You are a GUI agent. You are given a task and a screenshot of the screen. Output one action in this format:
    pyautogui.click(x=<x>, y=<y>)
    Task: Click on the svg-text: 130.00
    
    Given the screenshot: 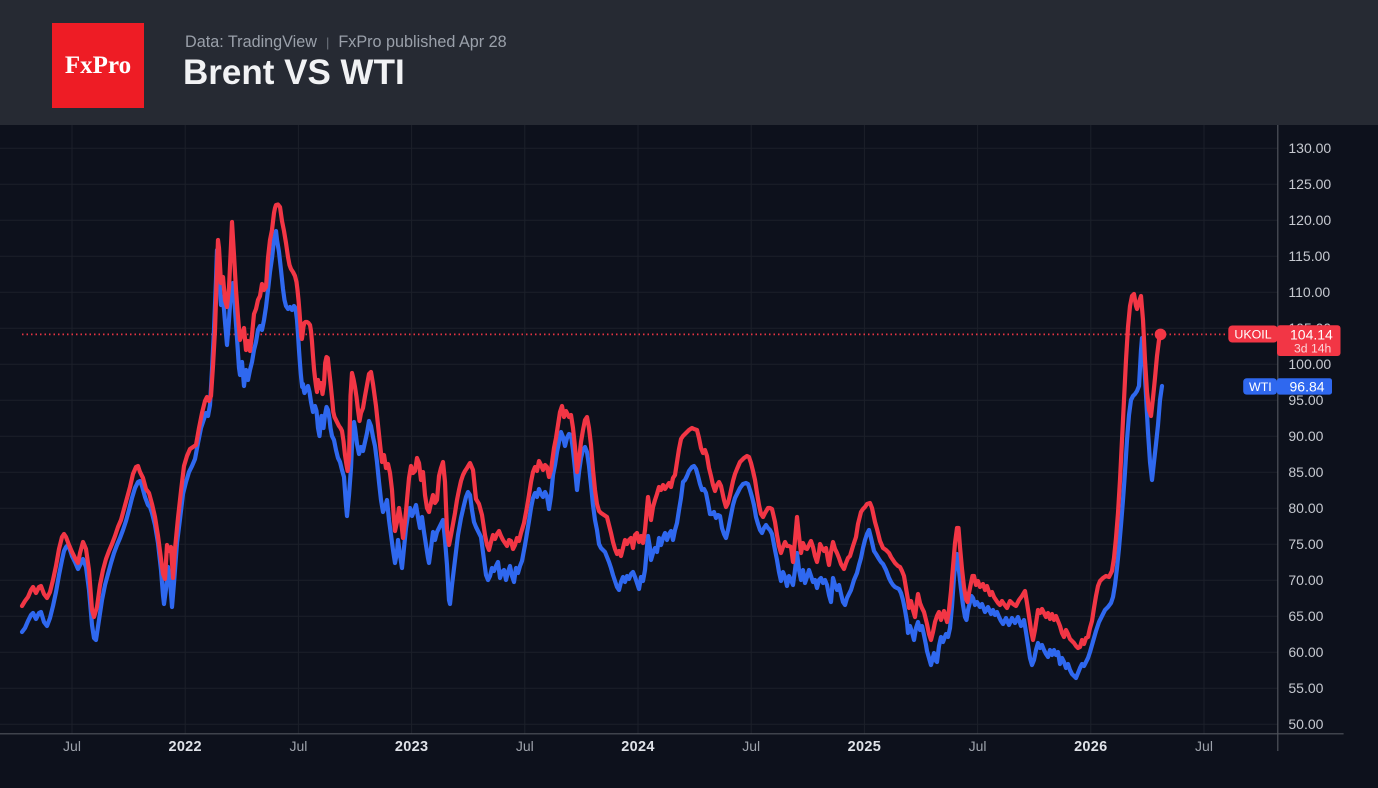 What is the action you would take?
    pyautogui.click(x=1309, y=148)
    